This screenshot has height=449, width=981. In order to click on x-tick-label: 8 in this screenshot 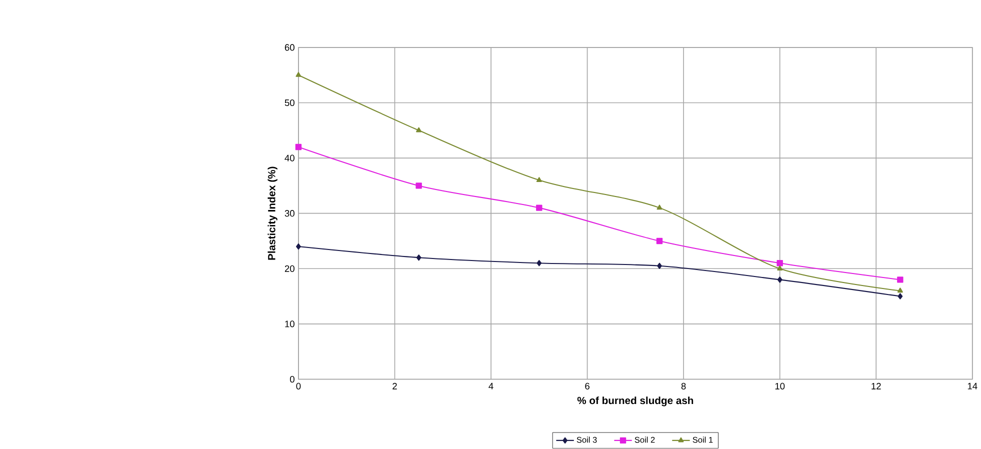, I will do `click(683, 386)`.